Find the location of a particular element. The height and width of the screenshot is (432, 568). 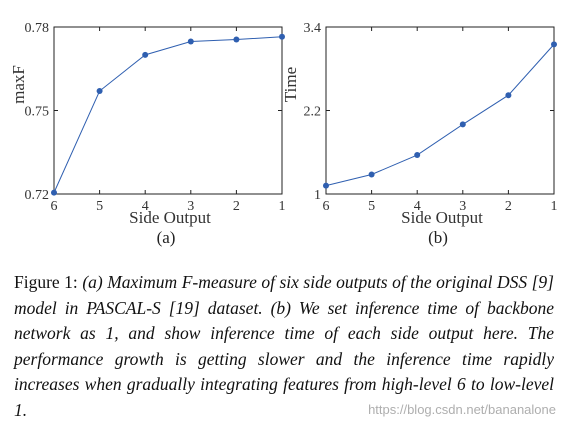

y-tick-label: 0.72 is located at coordinates (37, 195).